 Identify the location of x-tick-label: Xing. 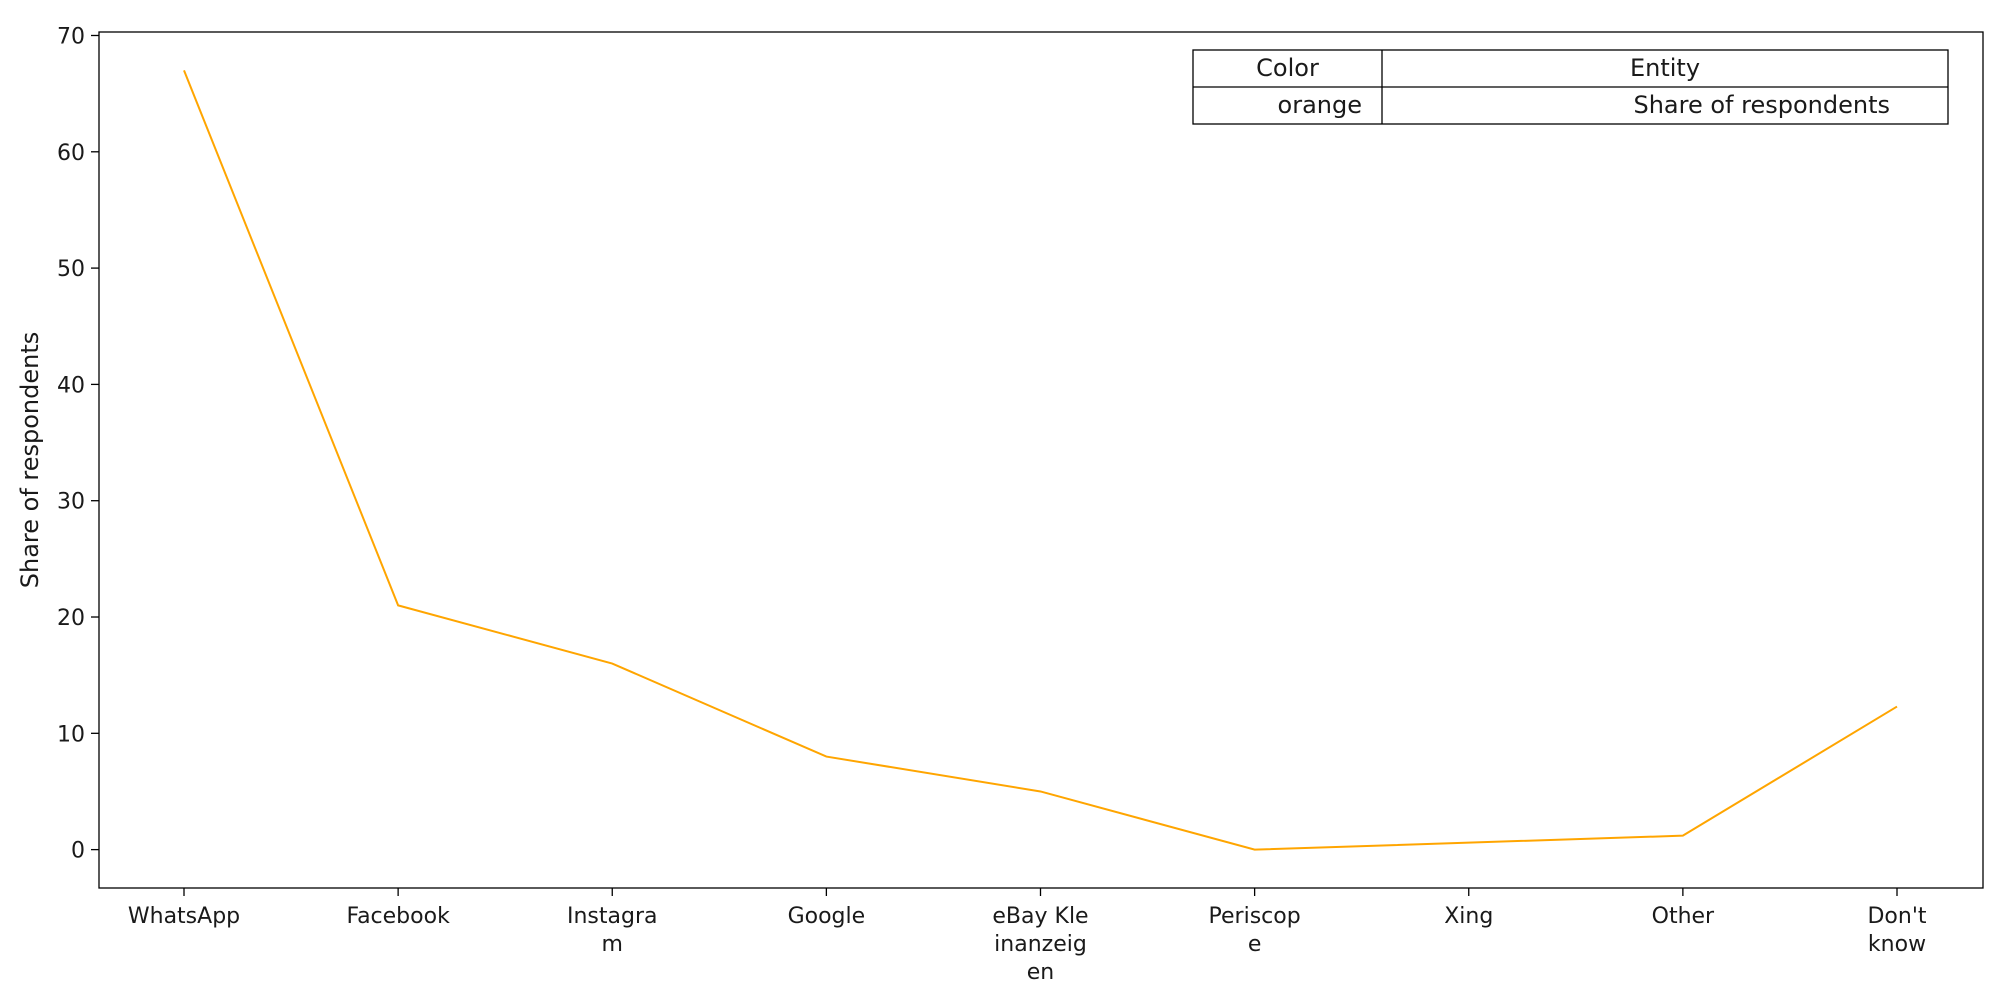
(1468, 916).